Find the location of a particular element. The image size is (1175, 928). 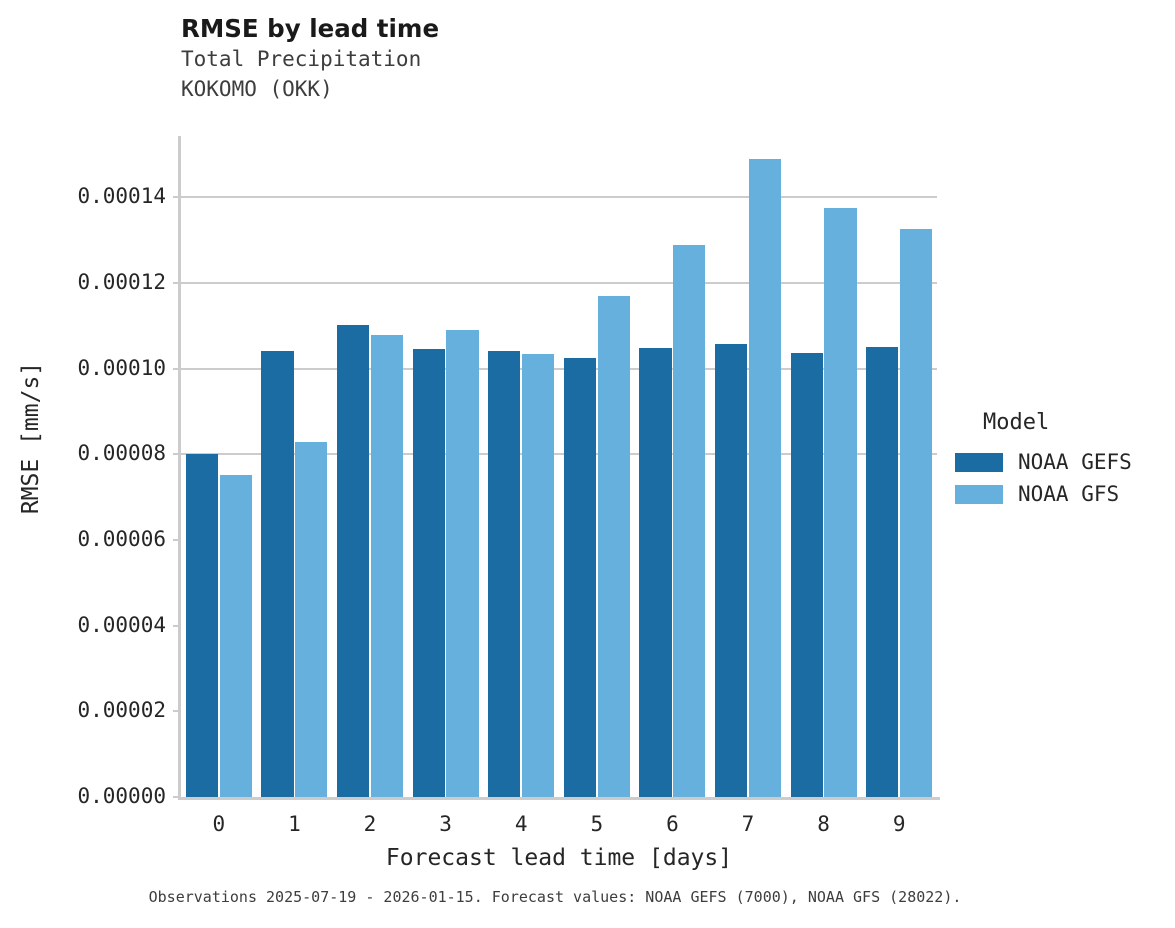

chart-subtitle: Total Precipitation is located at coordinates (301, 59).